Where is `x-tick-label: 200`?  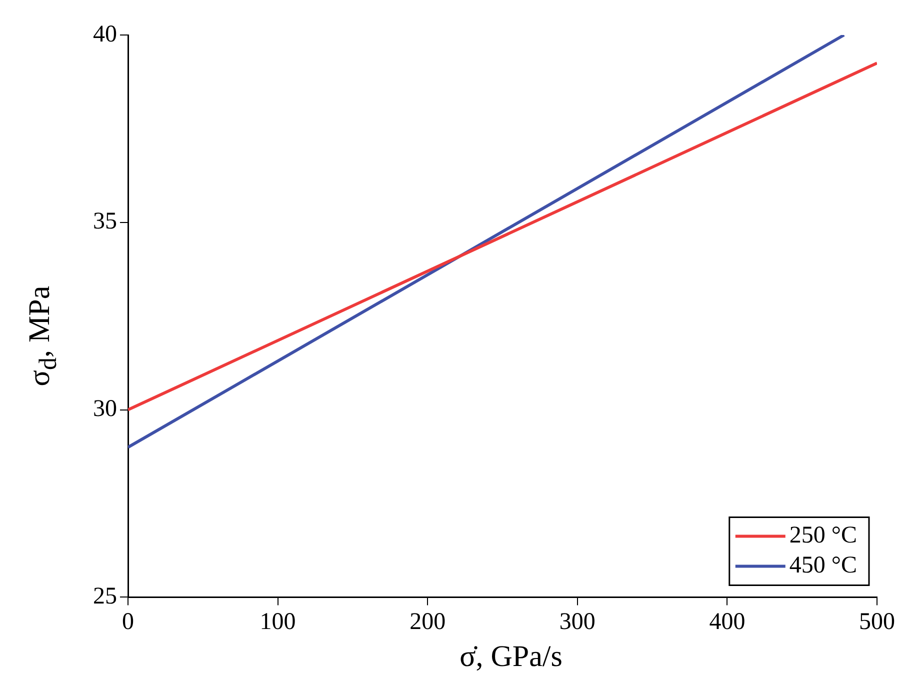
x-tick-label: 200 is located at coordinates (428, 621).